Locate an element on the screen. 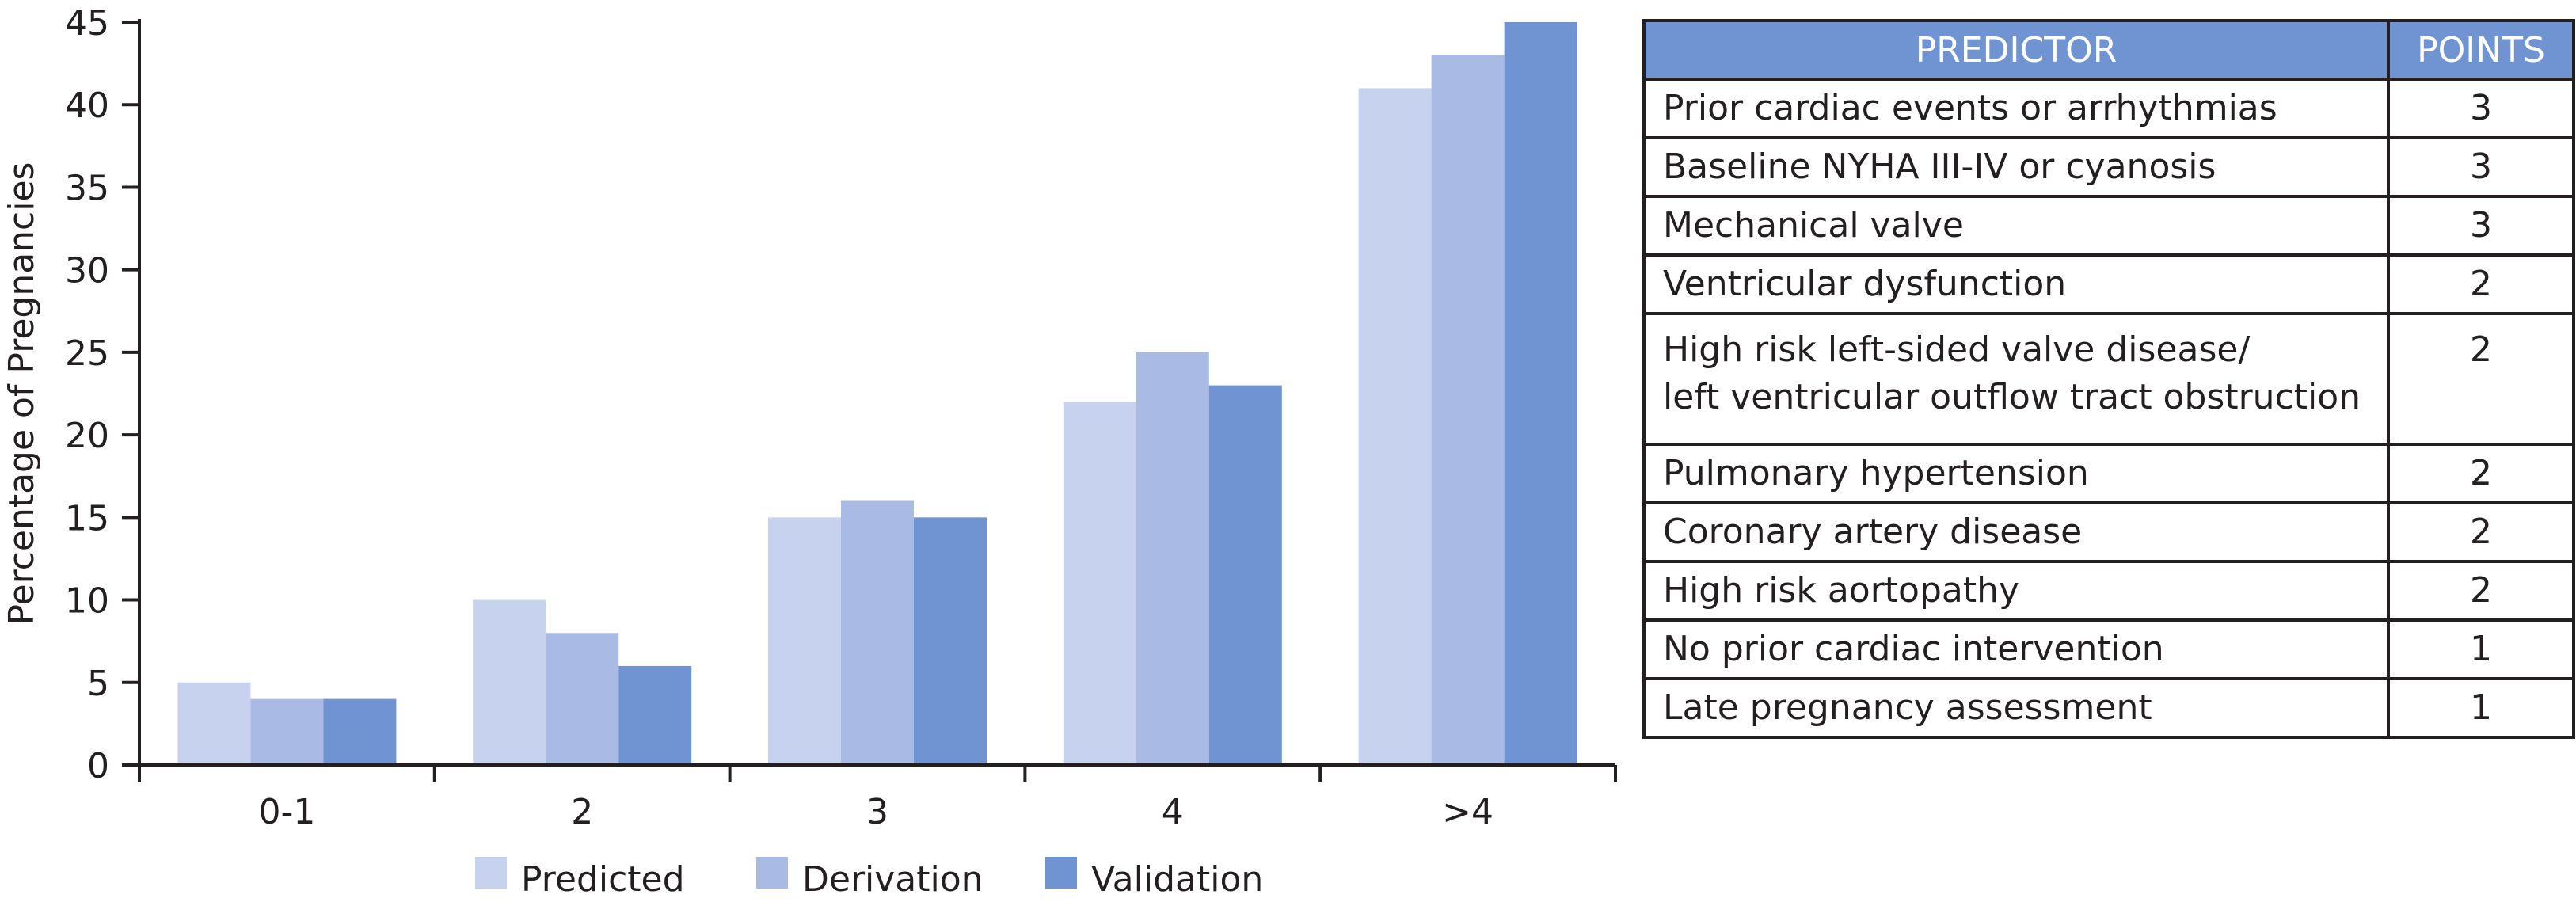 The width and height of the screenshot is (2576, 902). legend-swatch-validation is located at coordinates (1061, 873).